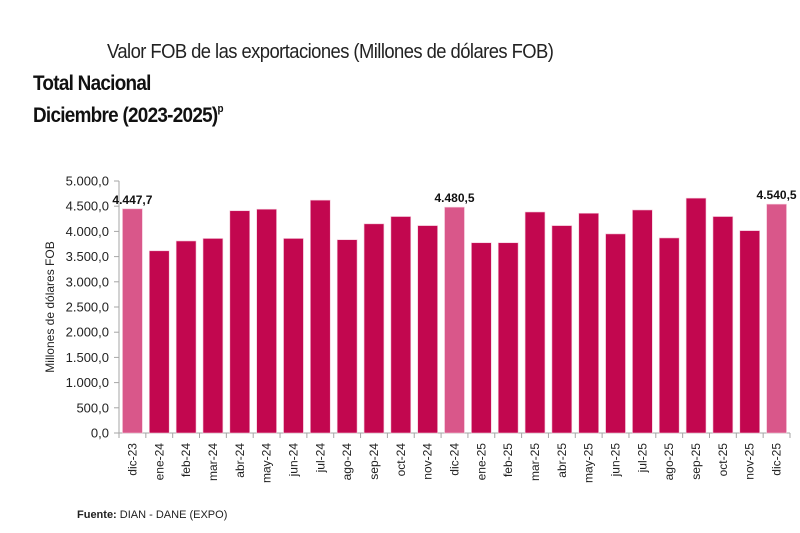  I want to click on y-tick-label: 4.000,0, so click(87, 231).